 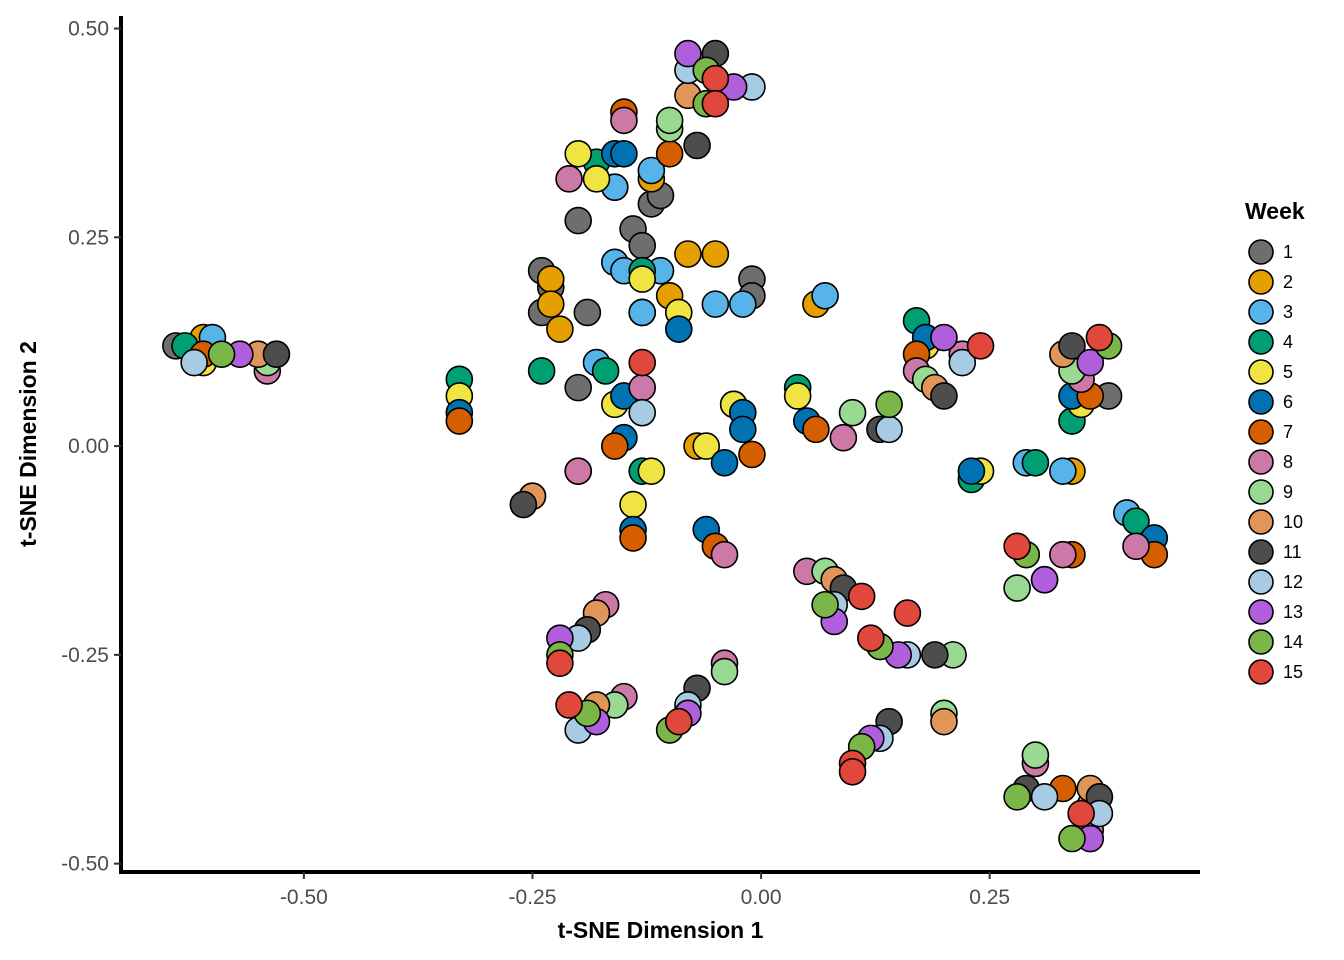 I want to click on legend-label-week-15: 15, so click(x=1293, y=672).